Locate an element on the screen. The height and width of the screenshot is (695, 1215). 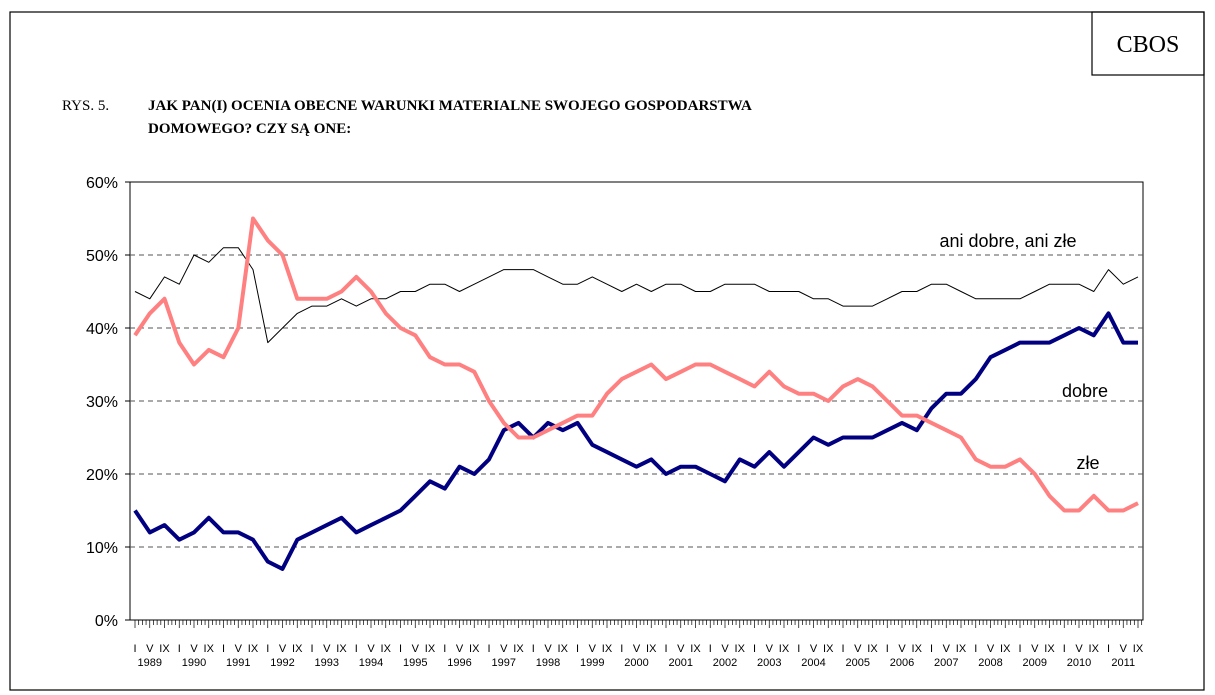
year-label: 2006 is located at coordinates (902, 663).